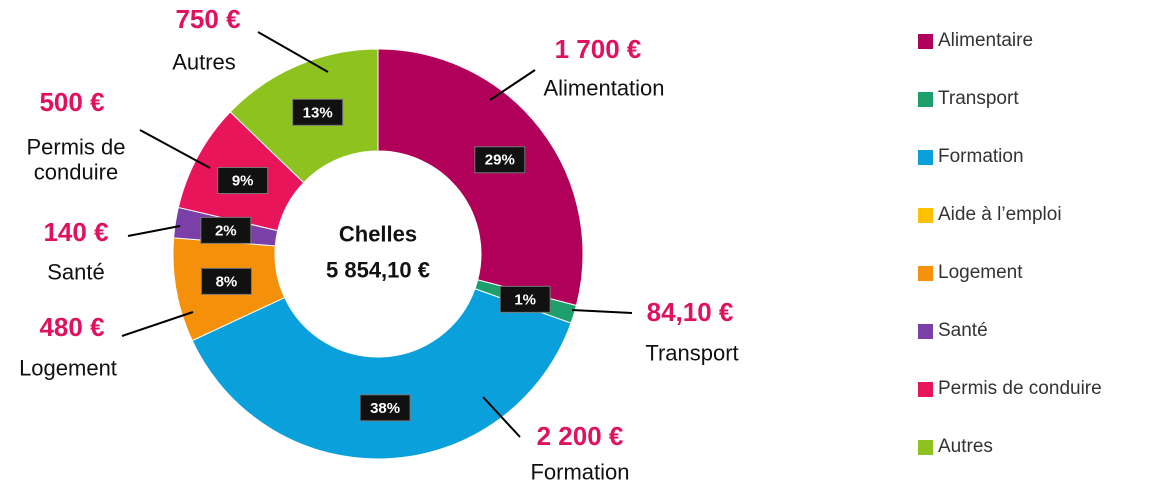  What do you see at coordinates (76, 159) in the screenshot?
I see `callout-label: Permis de conduire` at bounding box center [76, 159].